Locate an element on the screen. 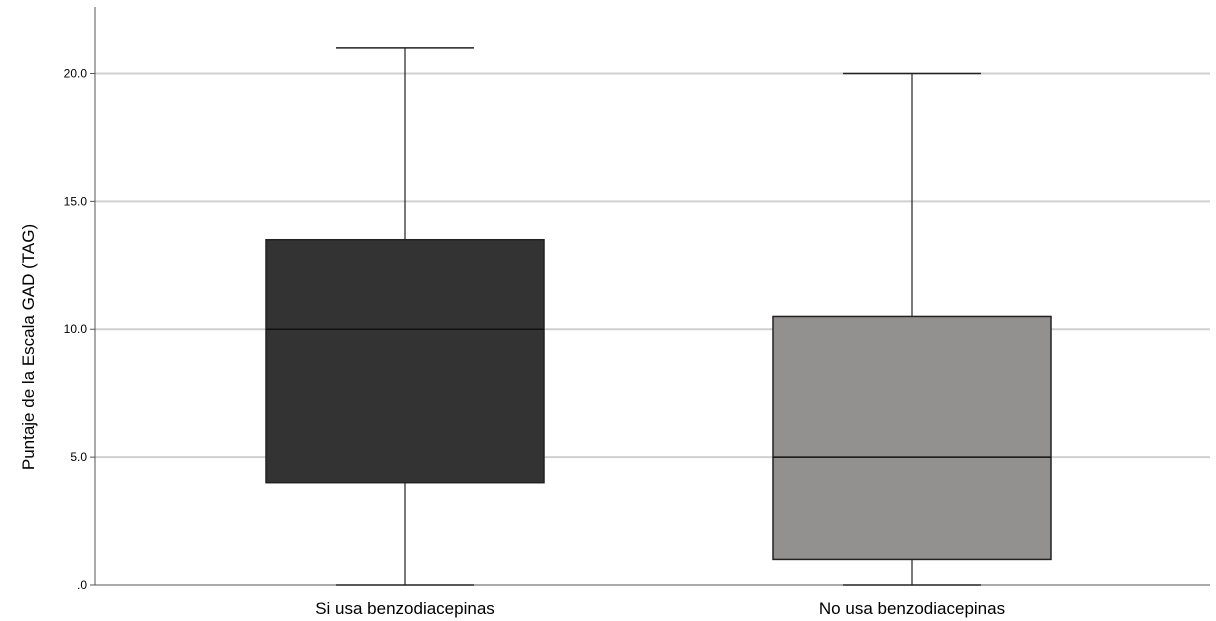 The image size is (1216, 621). y-tick-label-4: 20.0 is located at coordinates (76, 73).